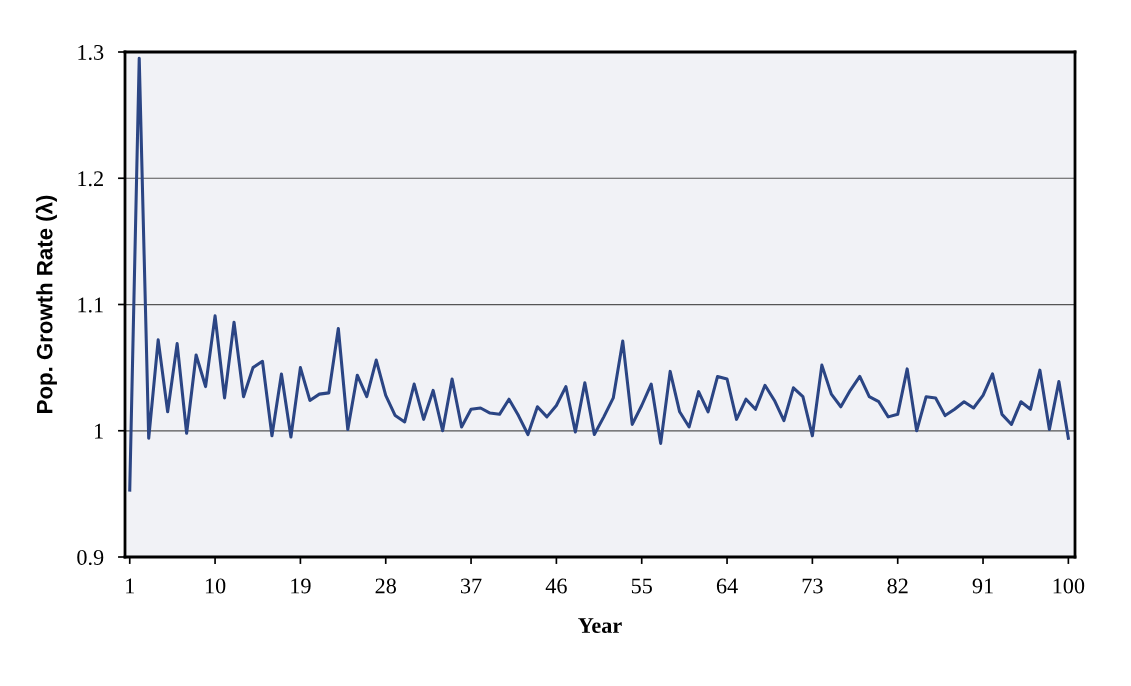 Image resolution: width=1131 pixels, height=686 pixels. I want to click on y-tick-label: 0.9, so click(90, 557).